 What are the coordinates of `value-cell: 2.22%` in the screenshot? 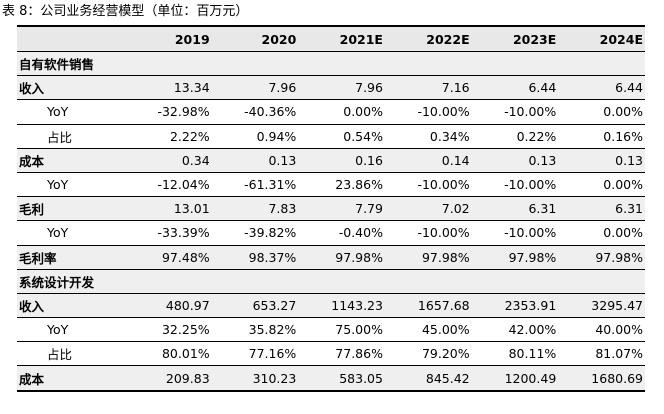 It's located at (168, 136).